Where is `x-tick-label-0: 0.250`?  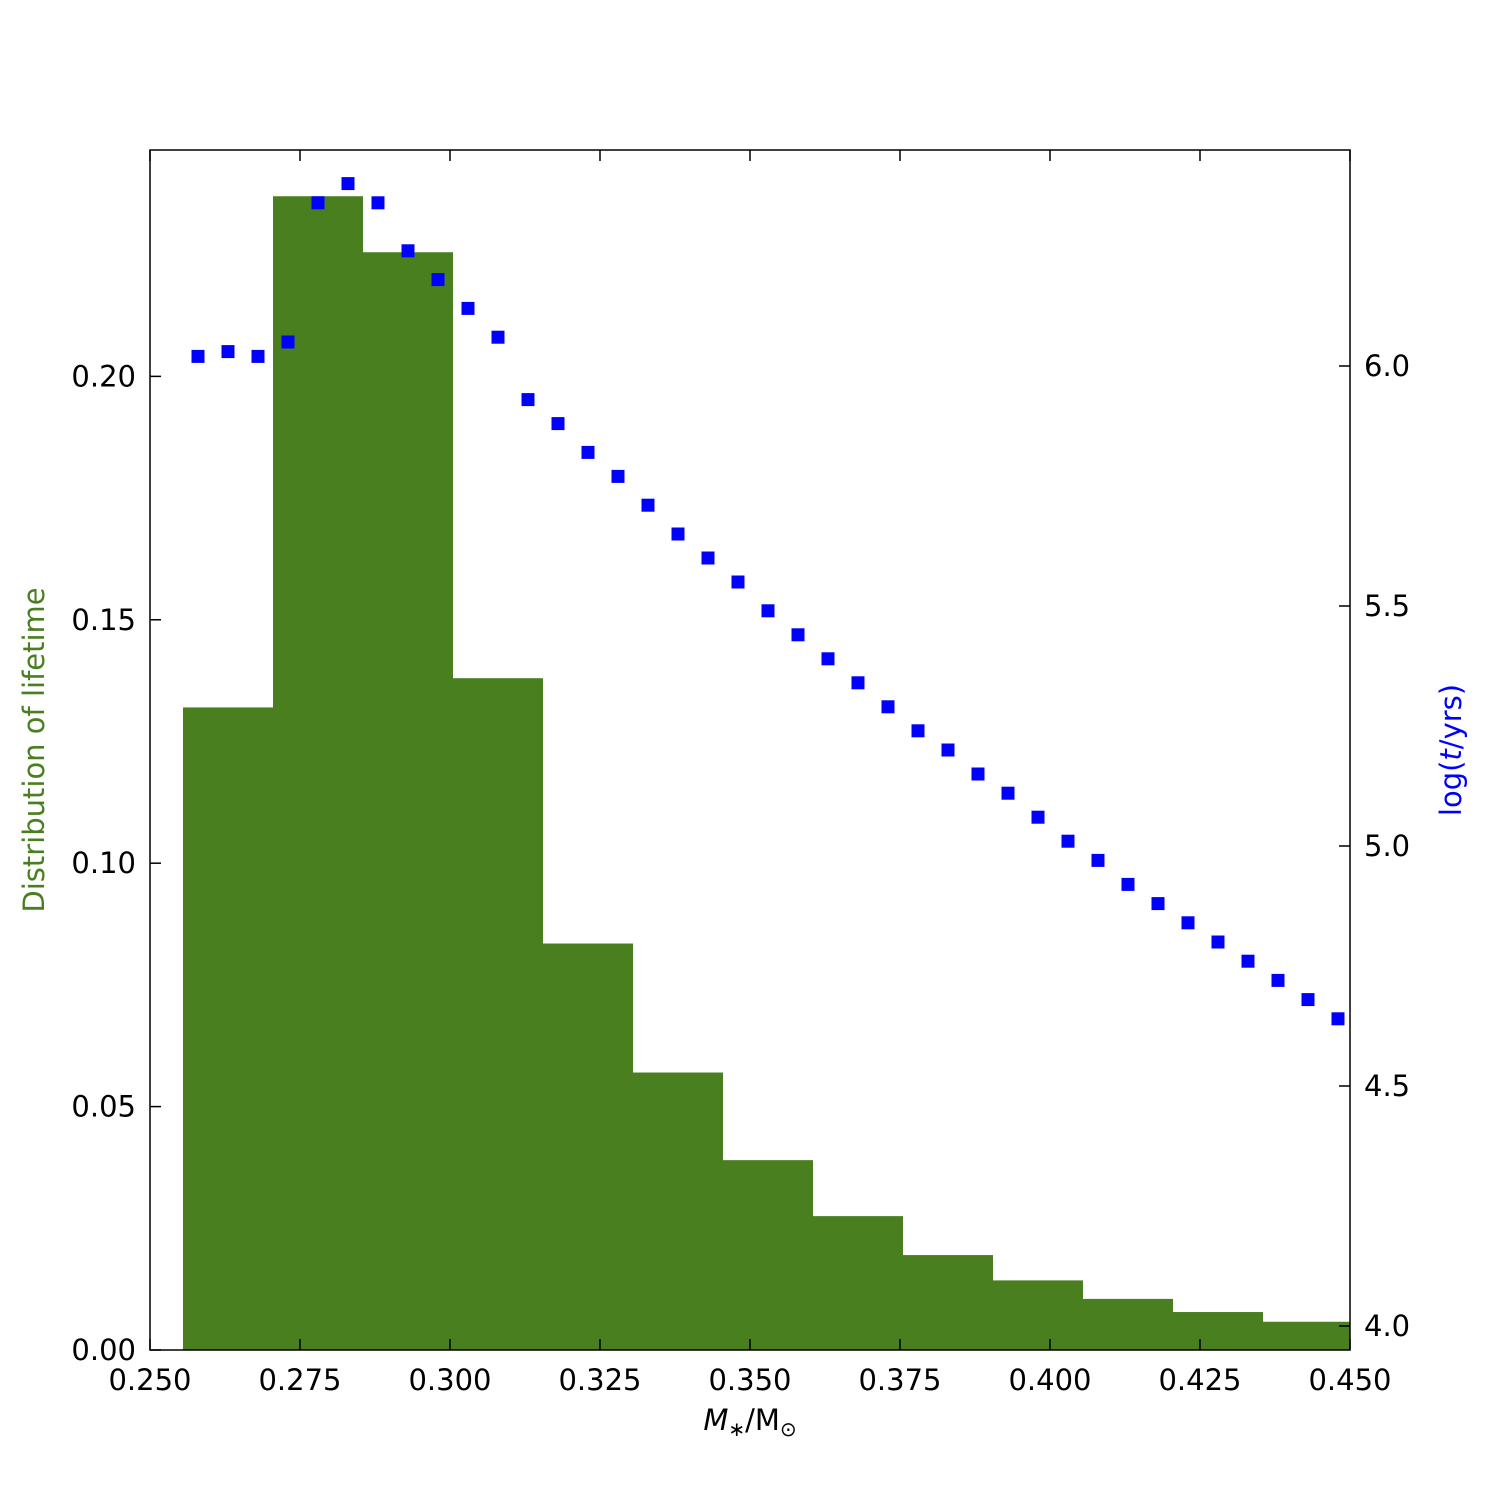
x-tick-label-0: 0.250 is located at coordinates (149, 1380).